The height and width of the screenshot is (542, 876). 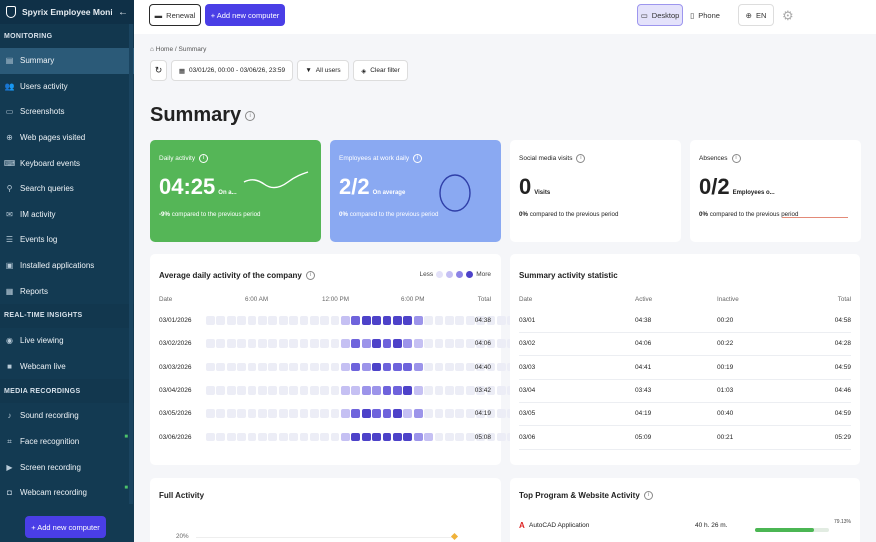 What do you see at coordinates (323, 70) in the screenshot?
I see `users-filter-button: ▼ All users` at bounding box center [323, 70].